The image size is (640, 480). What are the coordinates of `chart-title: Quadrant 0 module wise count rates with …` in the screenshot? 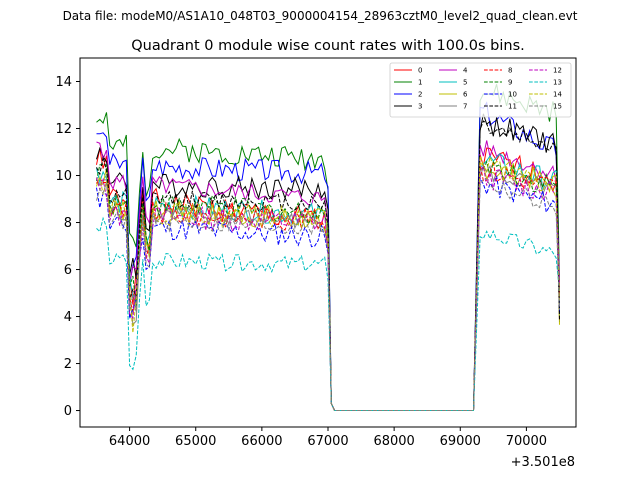 It's located at (328, 46).